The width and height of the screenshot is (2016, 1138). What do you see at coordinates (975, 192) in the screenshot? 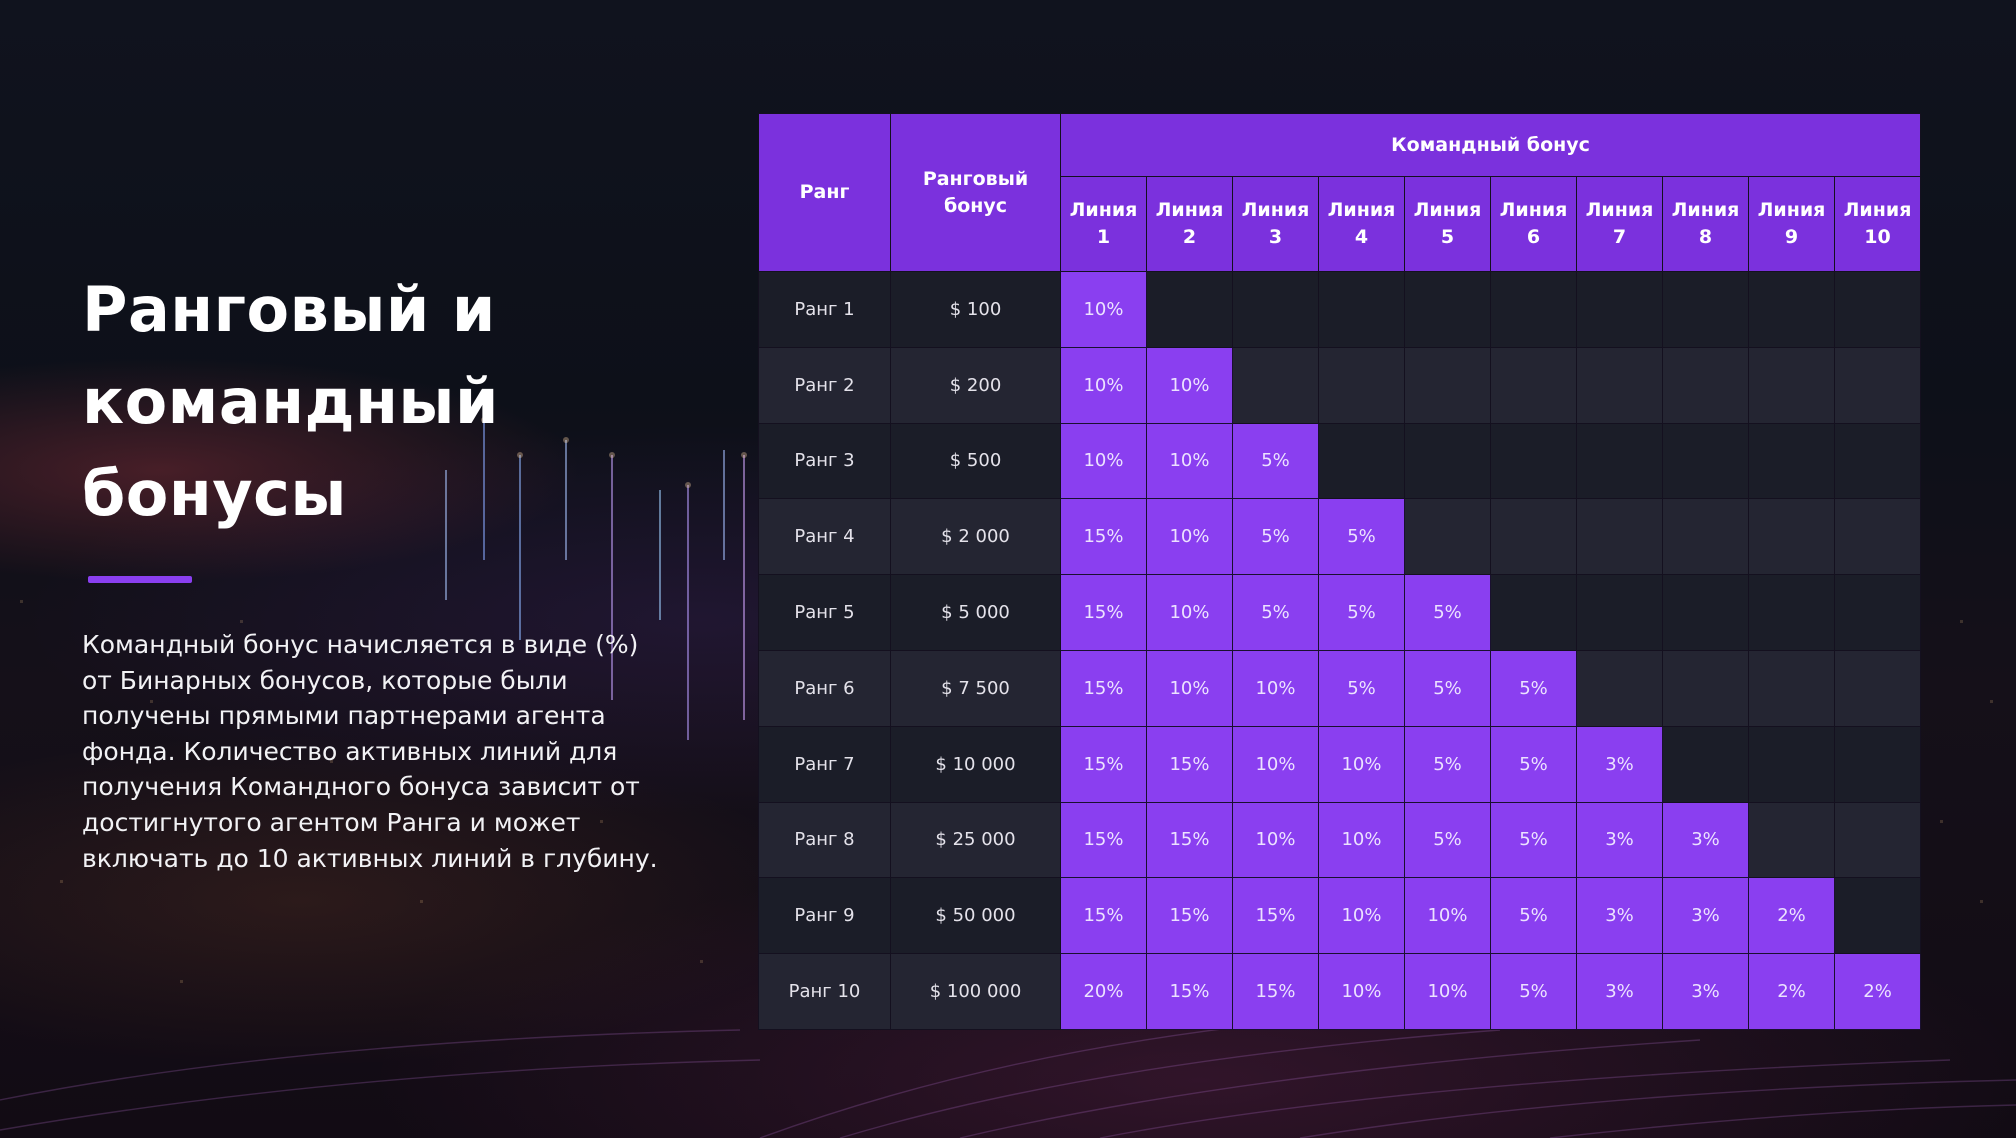
I see `header-rank-bonus: Ранговый бонус` at bounding box center [975, 192].